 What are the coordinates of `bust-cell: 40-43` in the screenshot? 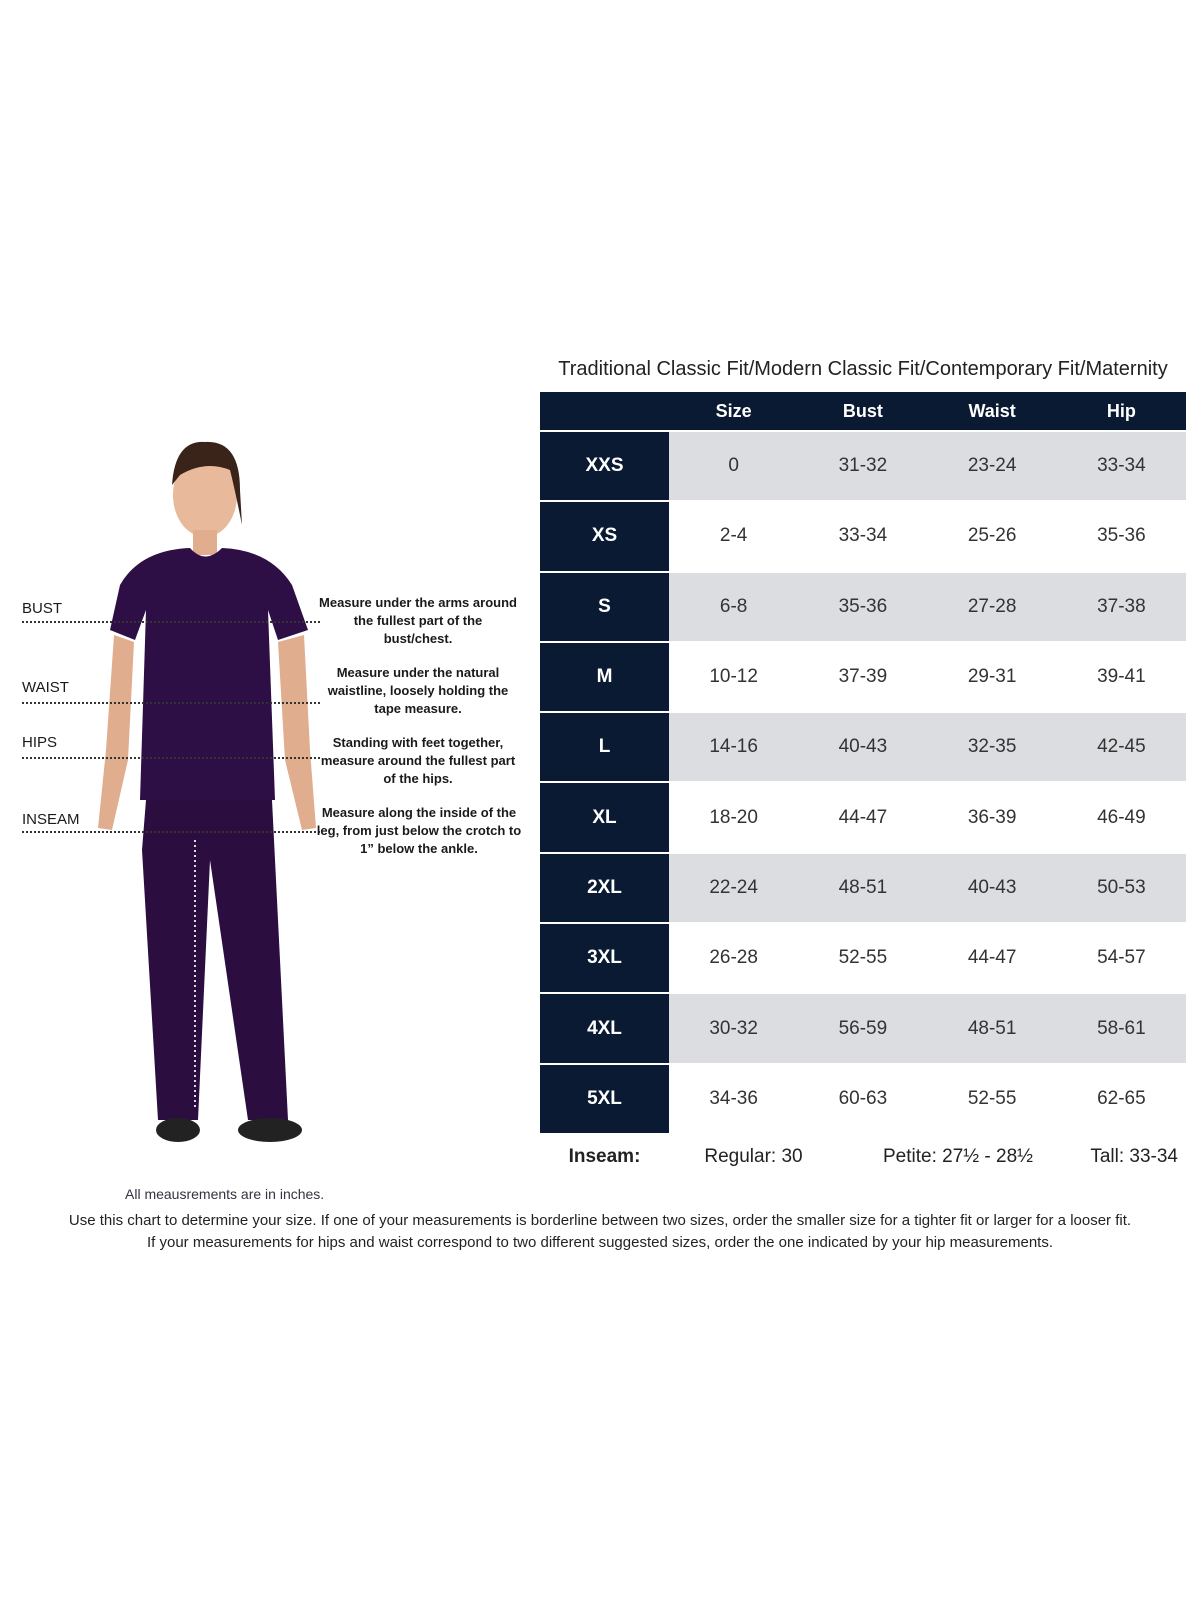 It's located at (863, 747).